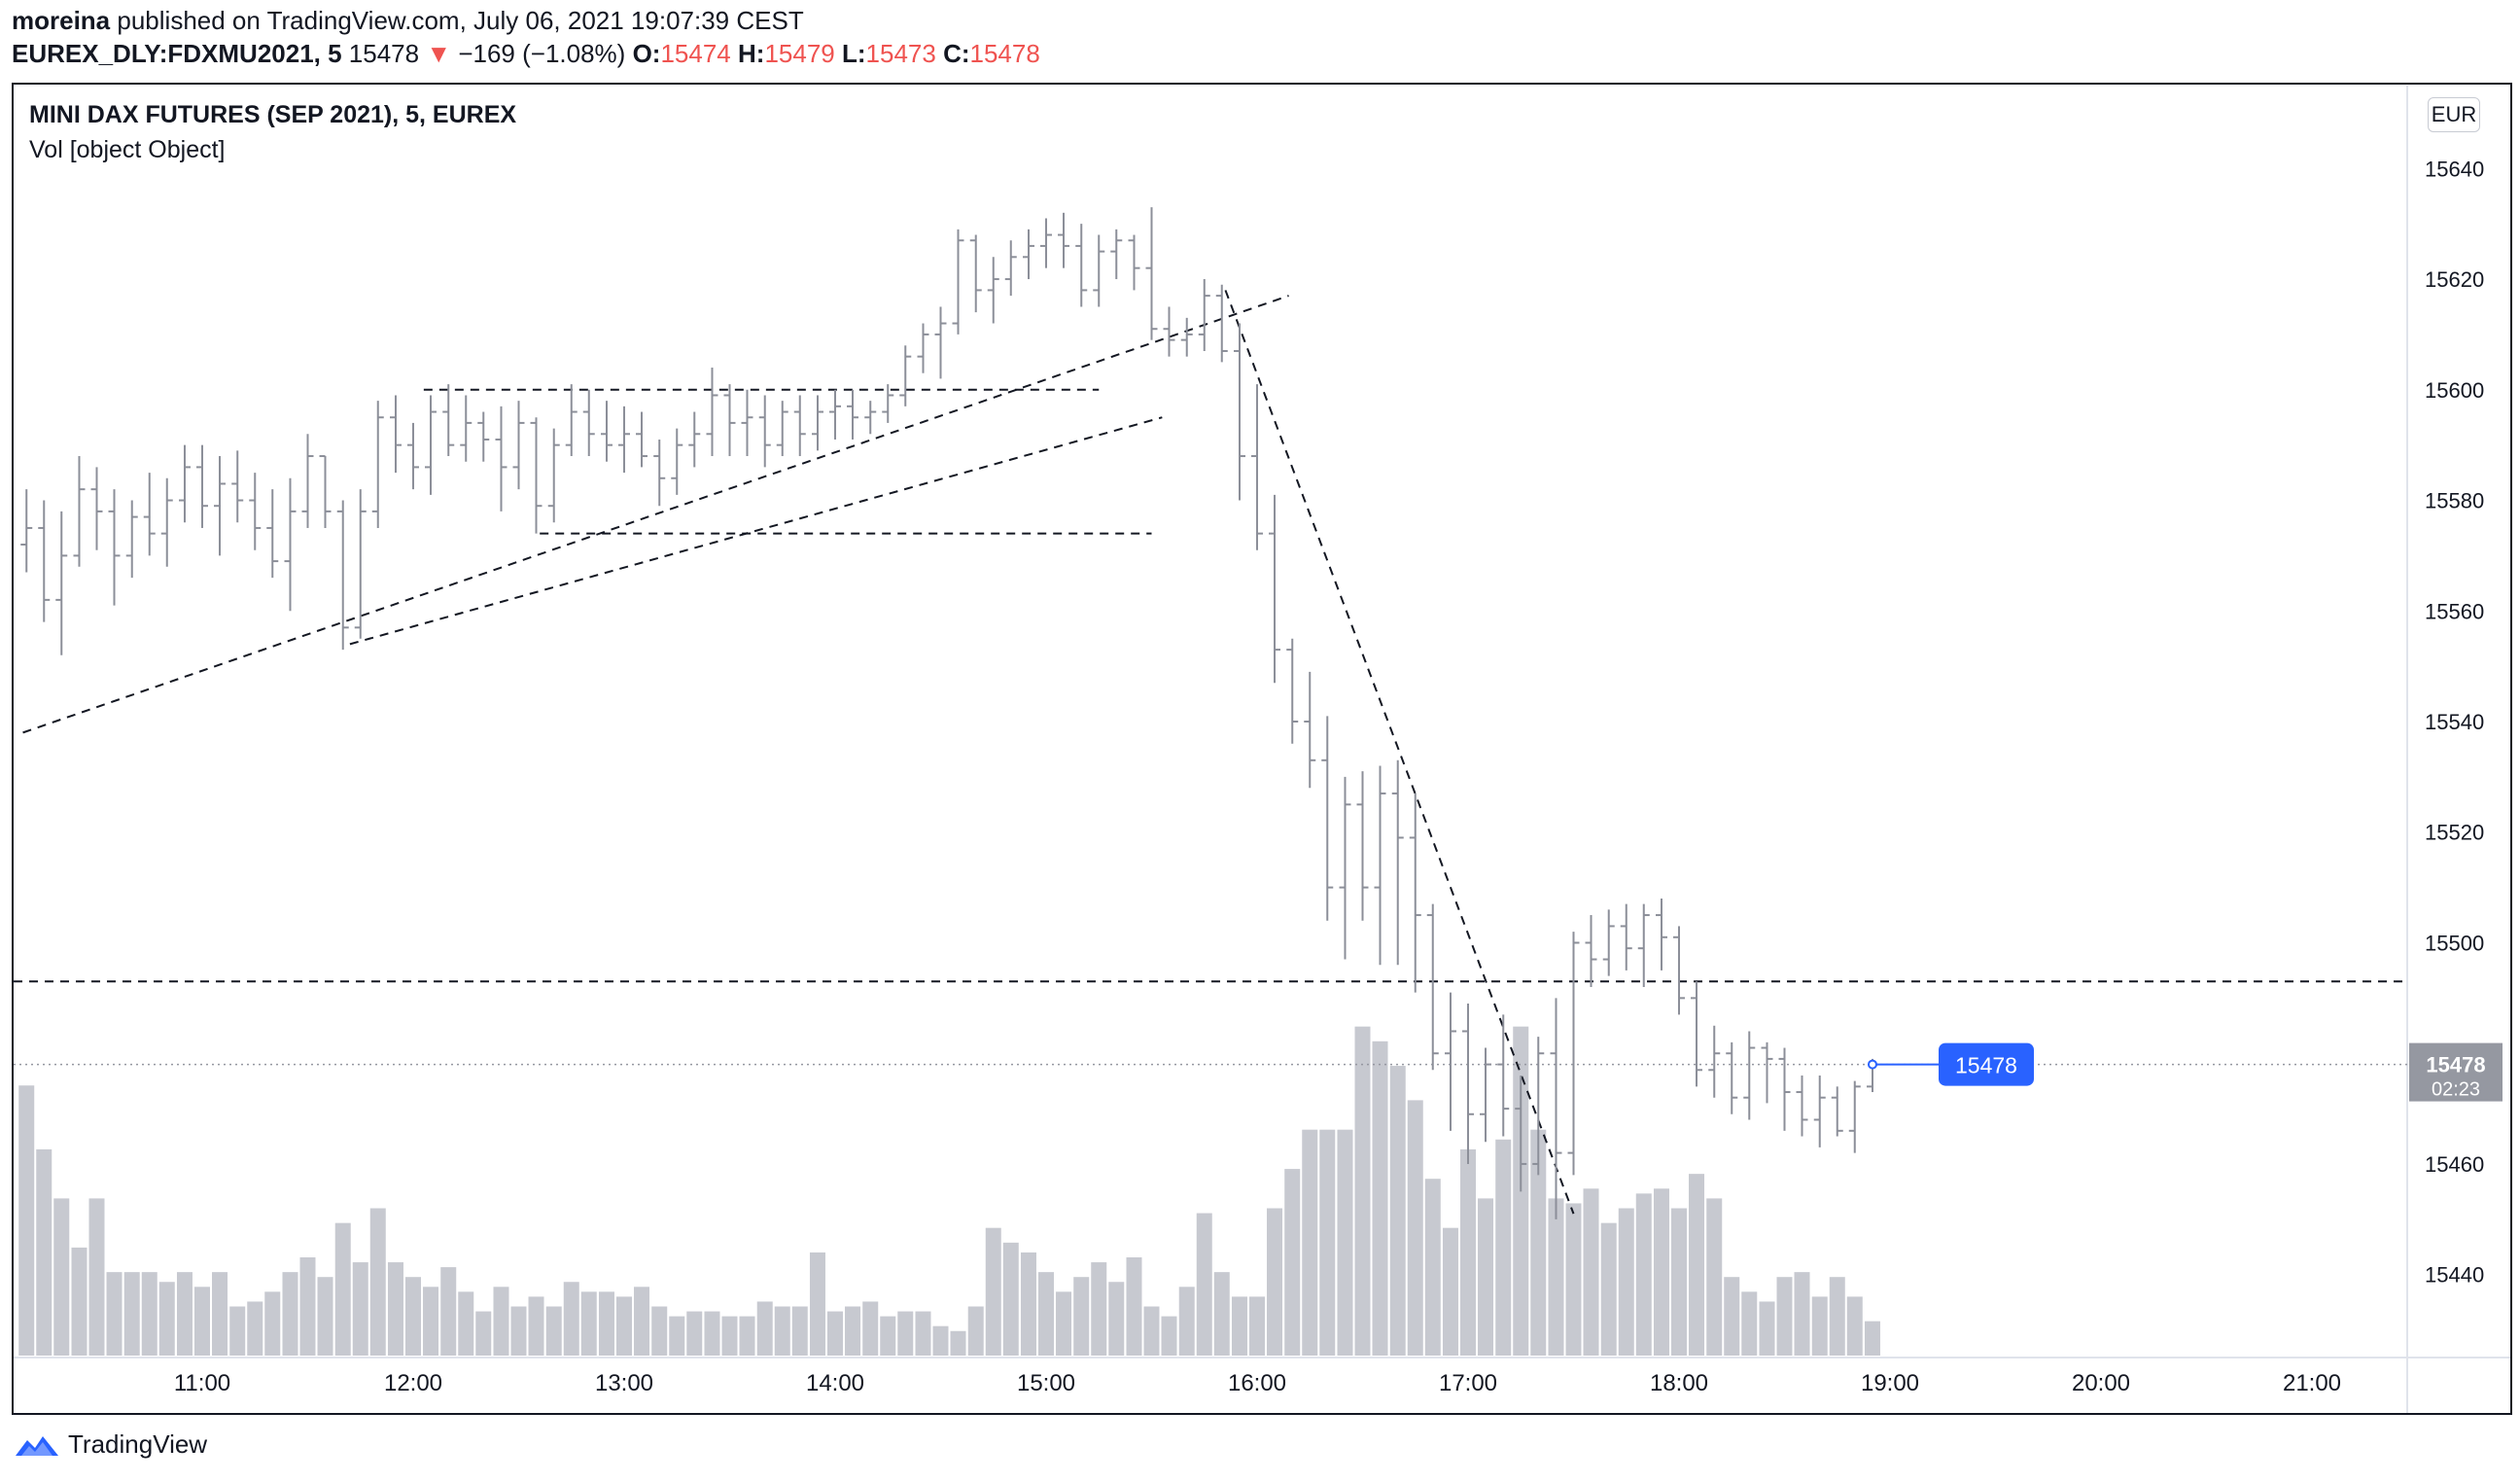 The image size is (2520, 1482). What do you see at coordinates (61, 20) in the screenshot?
I see `publisher-name: moreina` at bounding box center [61, 20].